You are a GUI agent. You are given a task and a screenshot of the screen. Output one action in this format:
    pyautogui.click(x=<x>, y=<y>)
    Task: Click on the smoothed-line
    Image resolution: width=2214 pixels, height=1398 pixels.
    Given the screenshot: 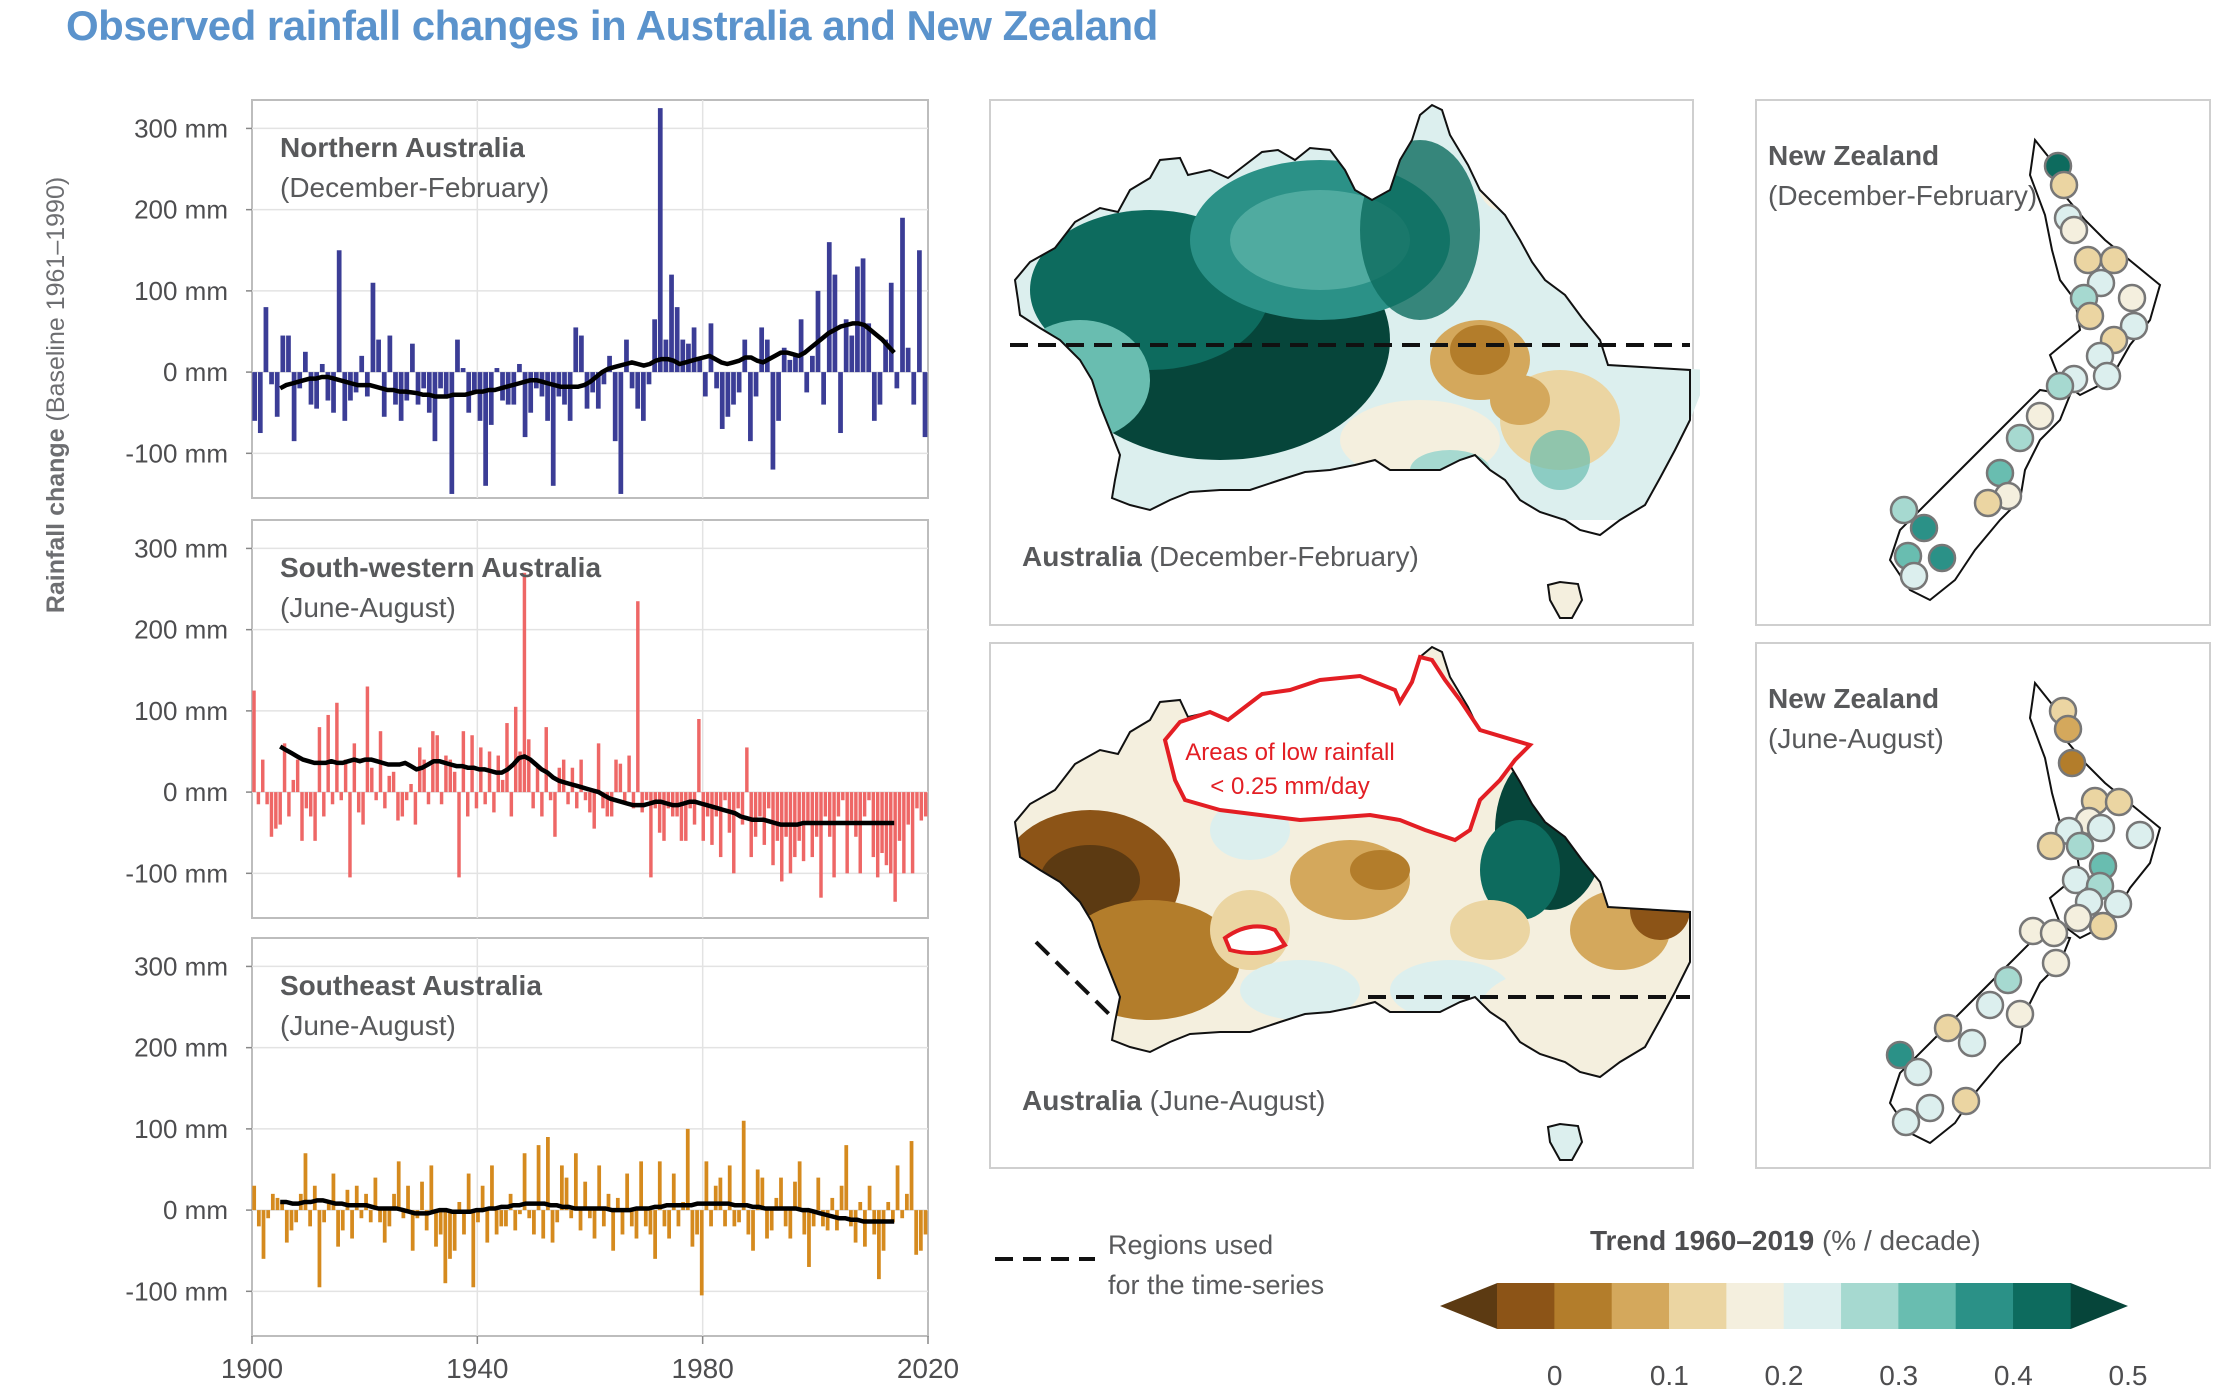 What is the action you would take?
    pyautogui.click(x=587, y=360)
    